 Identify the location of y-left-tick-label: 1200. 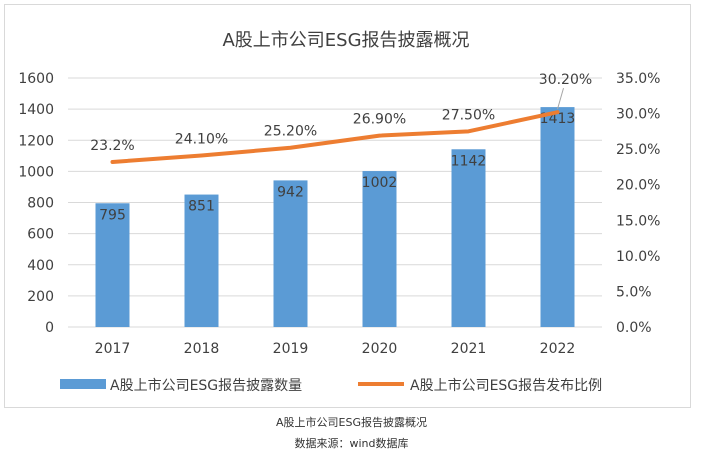
(36, 141).